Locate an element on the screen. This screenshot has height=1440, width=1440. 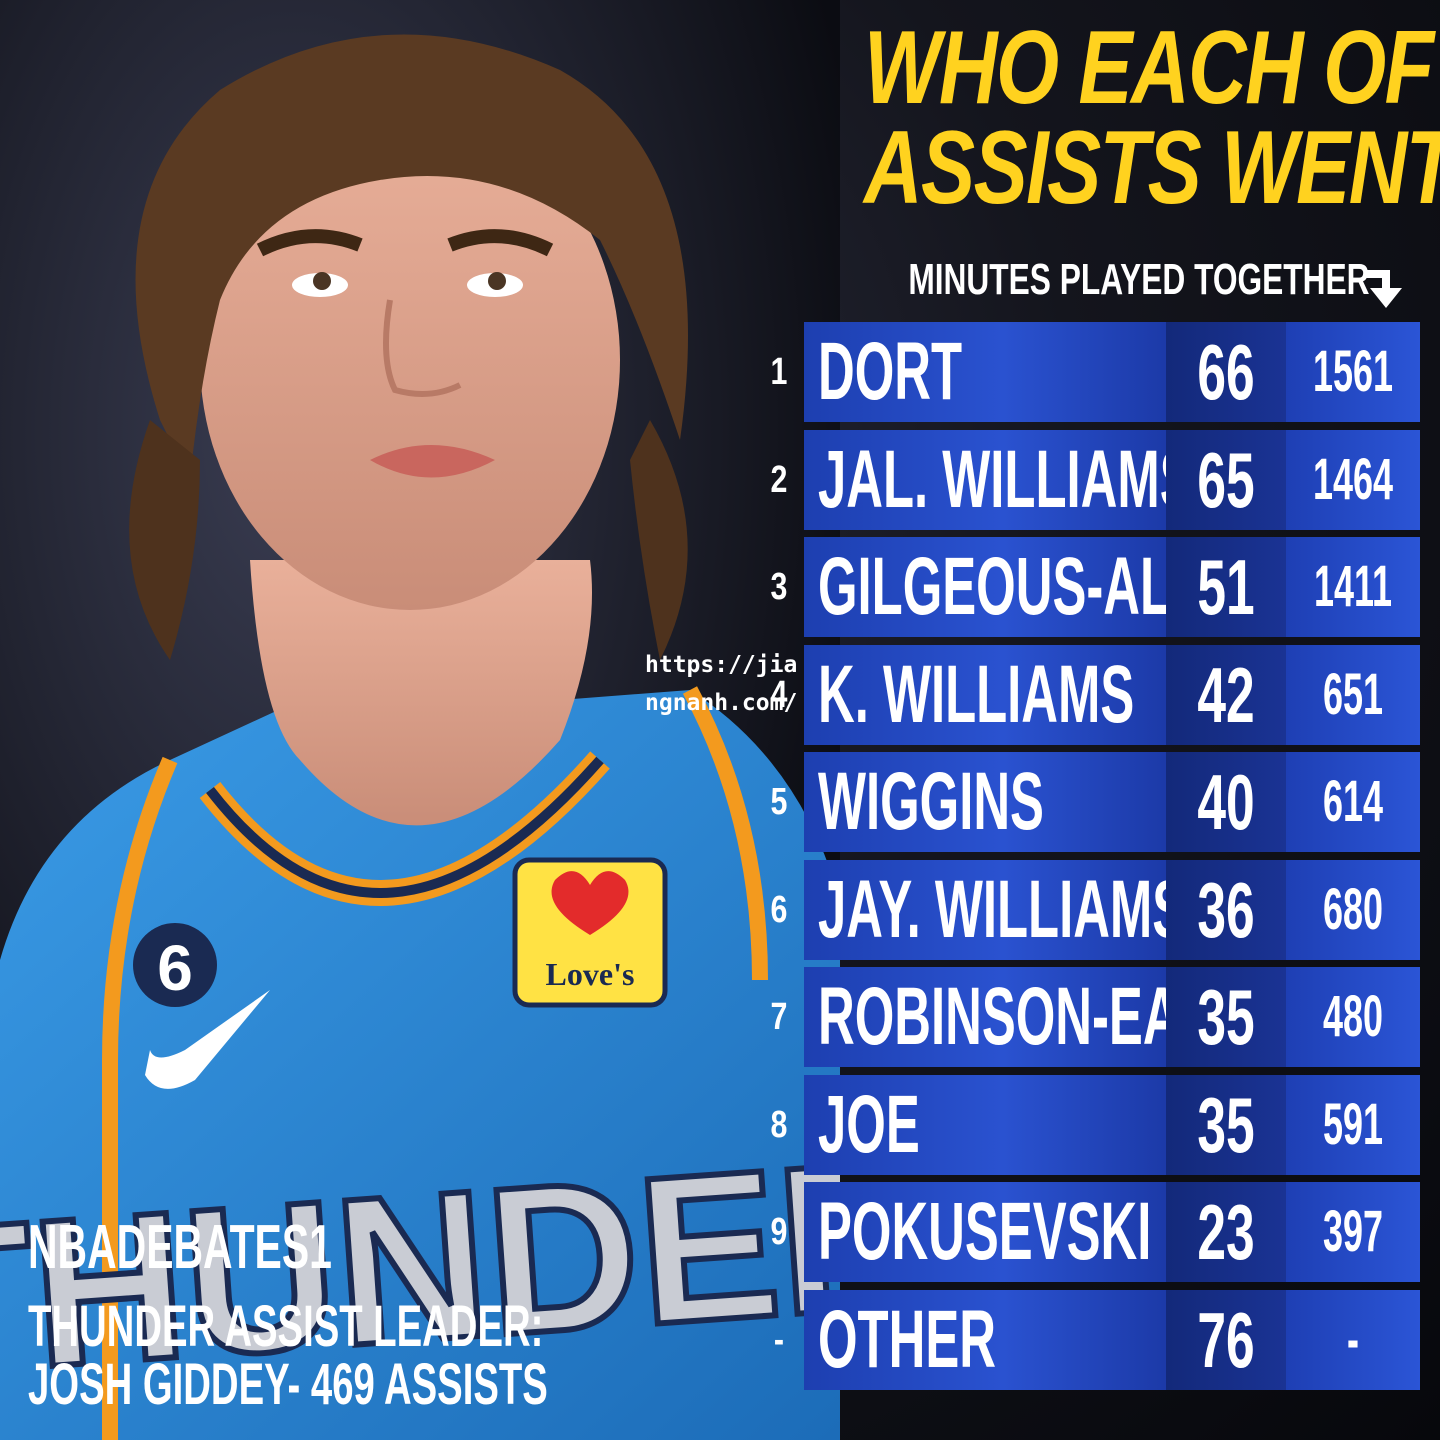
minutes-cell: 1464 is located at coordinates (1353, 479).